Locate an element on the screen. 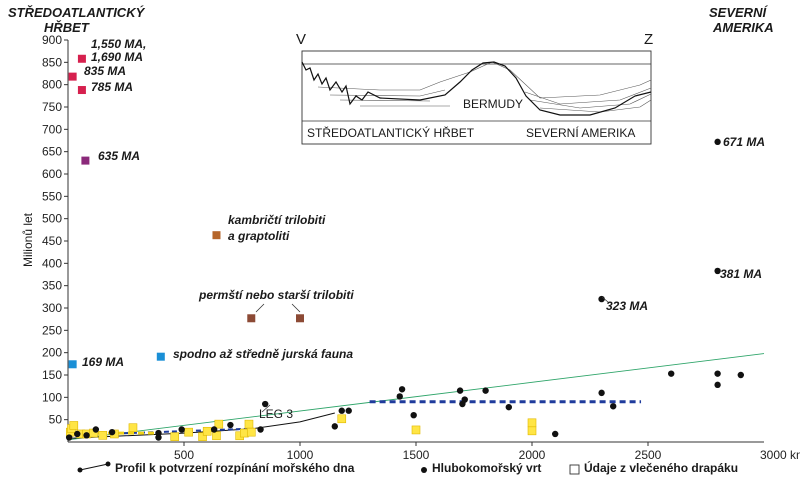 The image size is (800, 497). y-axis-title: Milionů let is located at coordinates (28, 239).